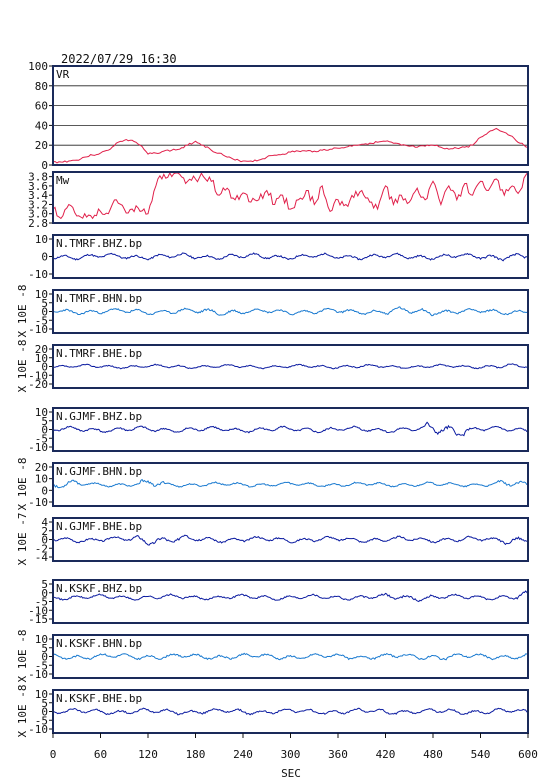  What do you see at coordinates (41, 125) in the screenshot?
I see `y-tick-label: 40` at bounding box center [41, 125].